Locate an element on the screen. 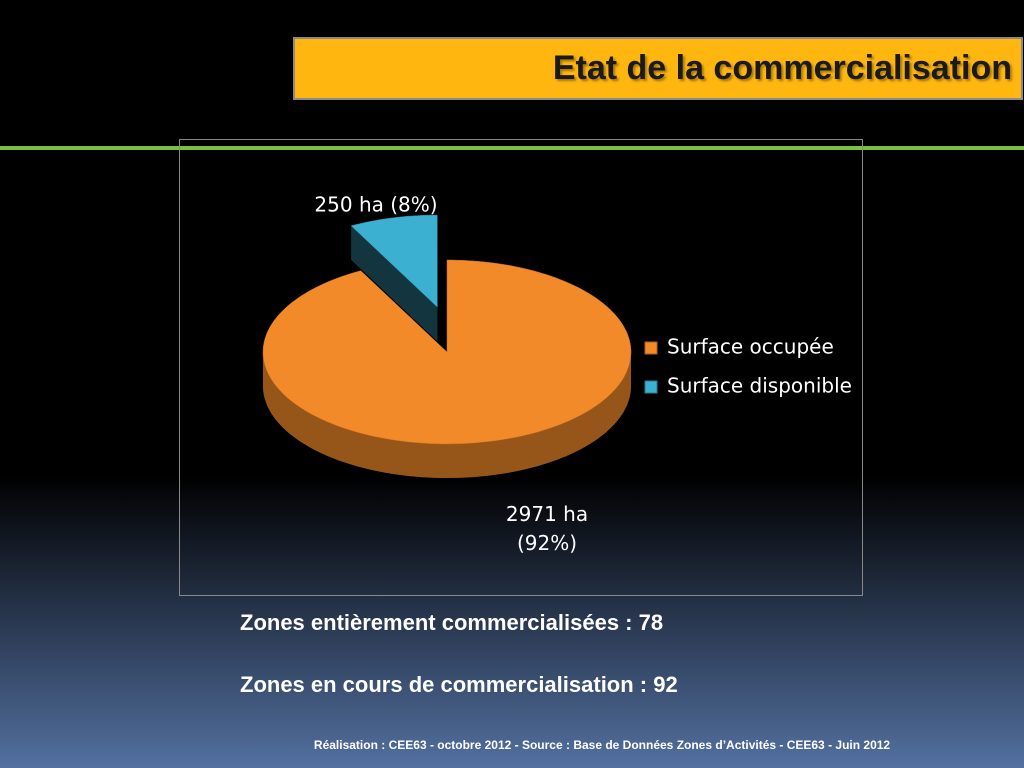  pie is located at coordinates (447, 346).